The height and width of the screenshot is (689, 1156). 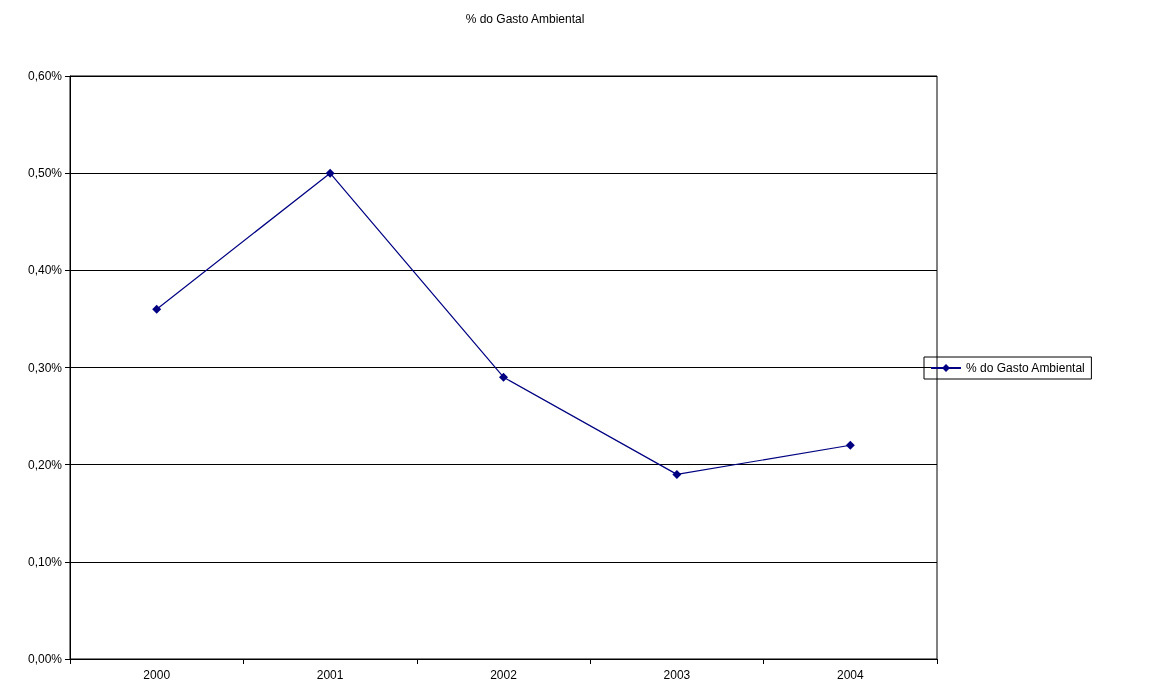 What do you see at coordinates (1025, 368) in the screenshot?
I see `legend-label: % do Gasto Ambiental` at bounding box center [1025, 368].